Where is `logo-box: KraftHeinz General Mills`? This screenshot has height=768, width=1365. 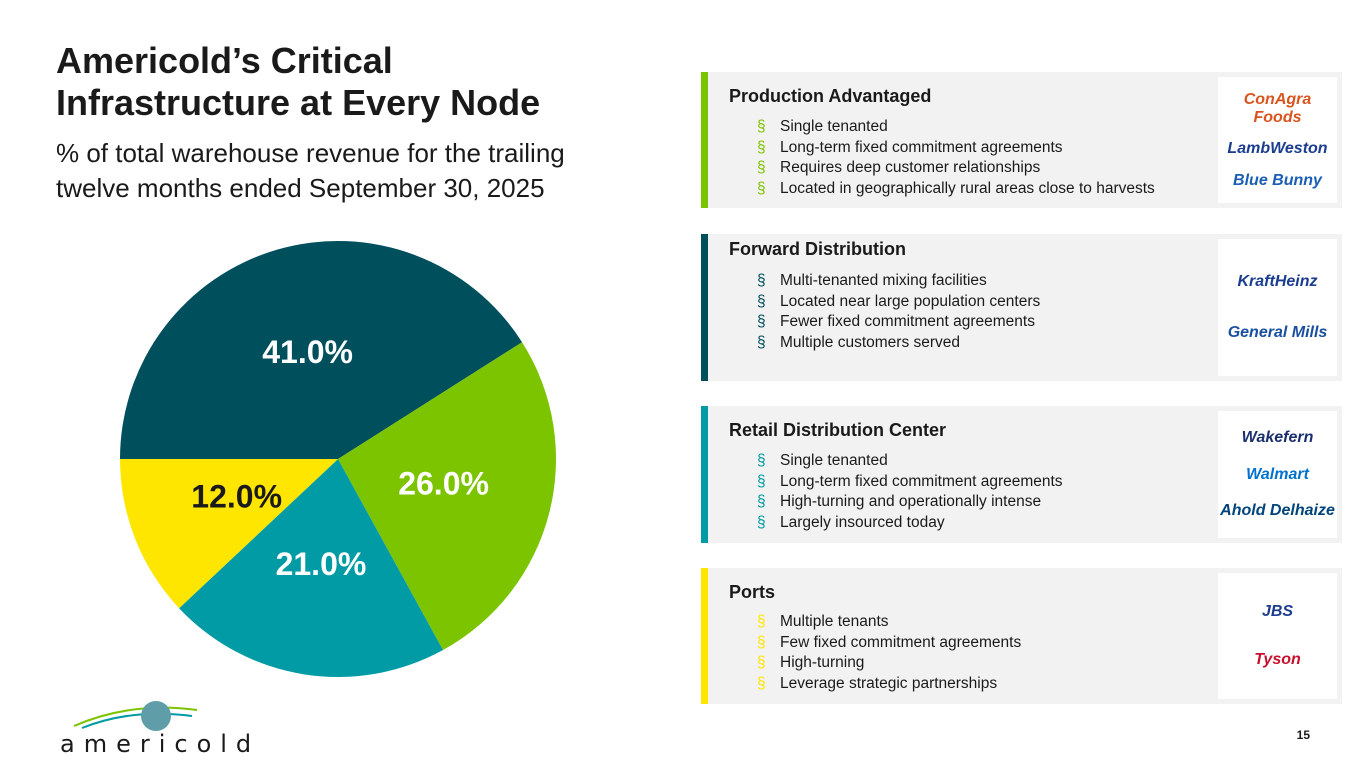
logo-box: KraftHeinz General Mills is located at coordinates (1277, 307).